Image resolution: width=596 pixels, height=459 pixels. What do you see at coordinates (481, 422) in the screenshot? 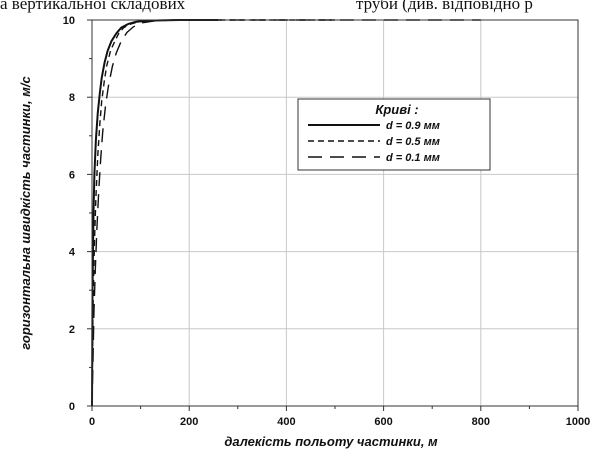
I see `x-tick-label: 800` at bounding box center [481, 422].